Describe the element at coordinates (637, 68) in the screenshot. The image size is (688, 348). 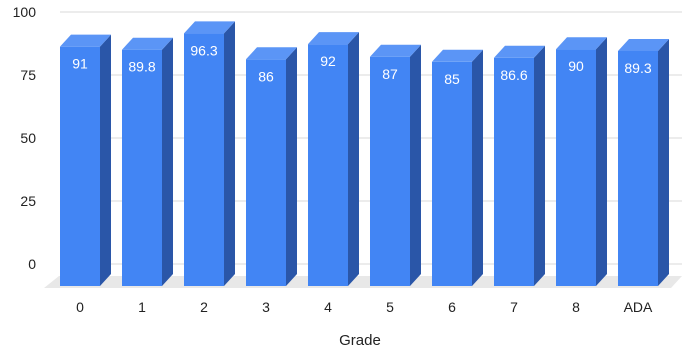
I see `data-label: 89.3` at that location.